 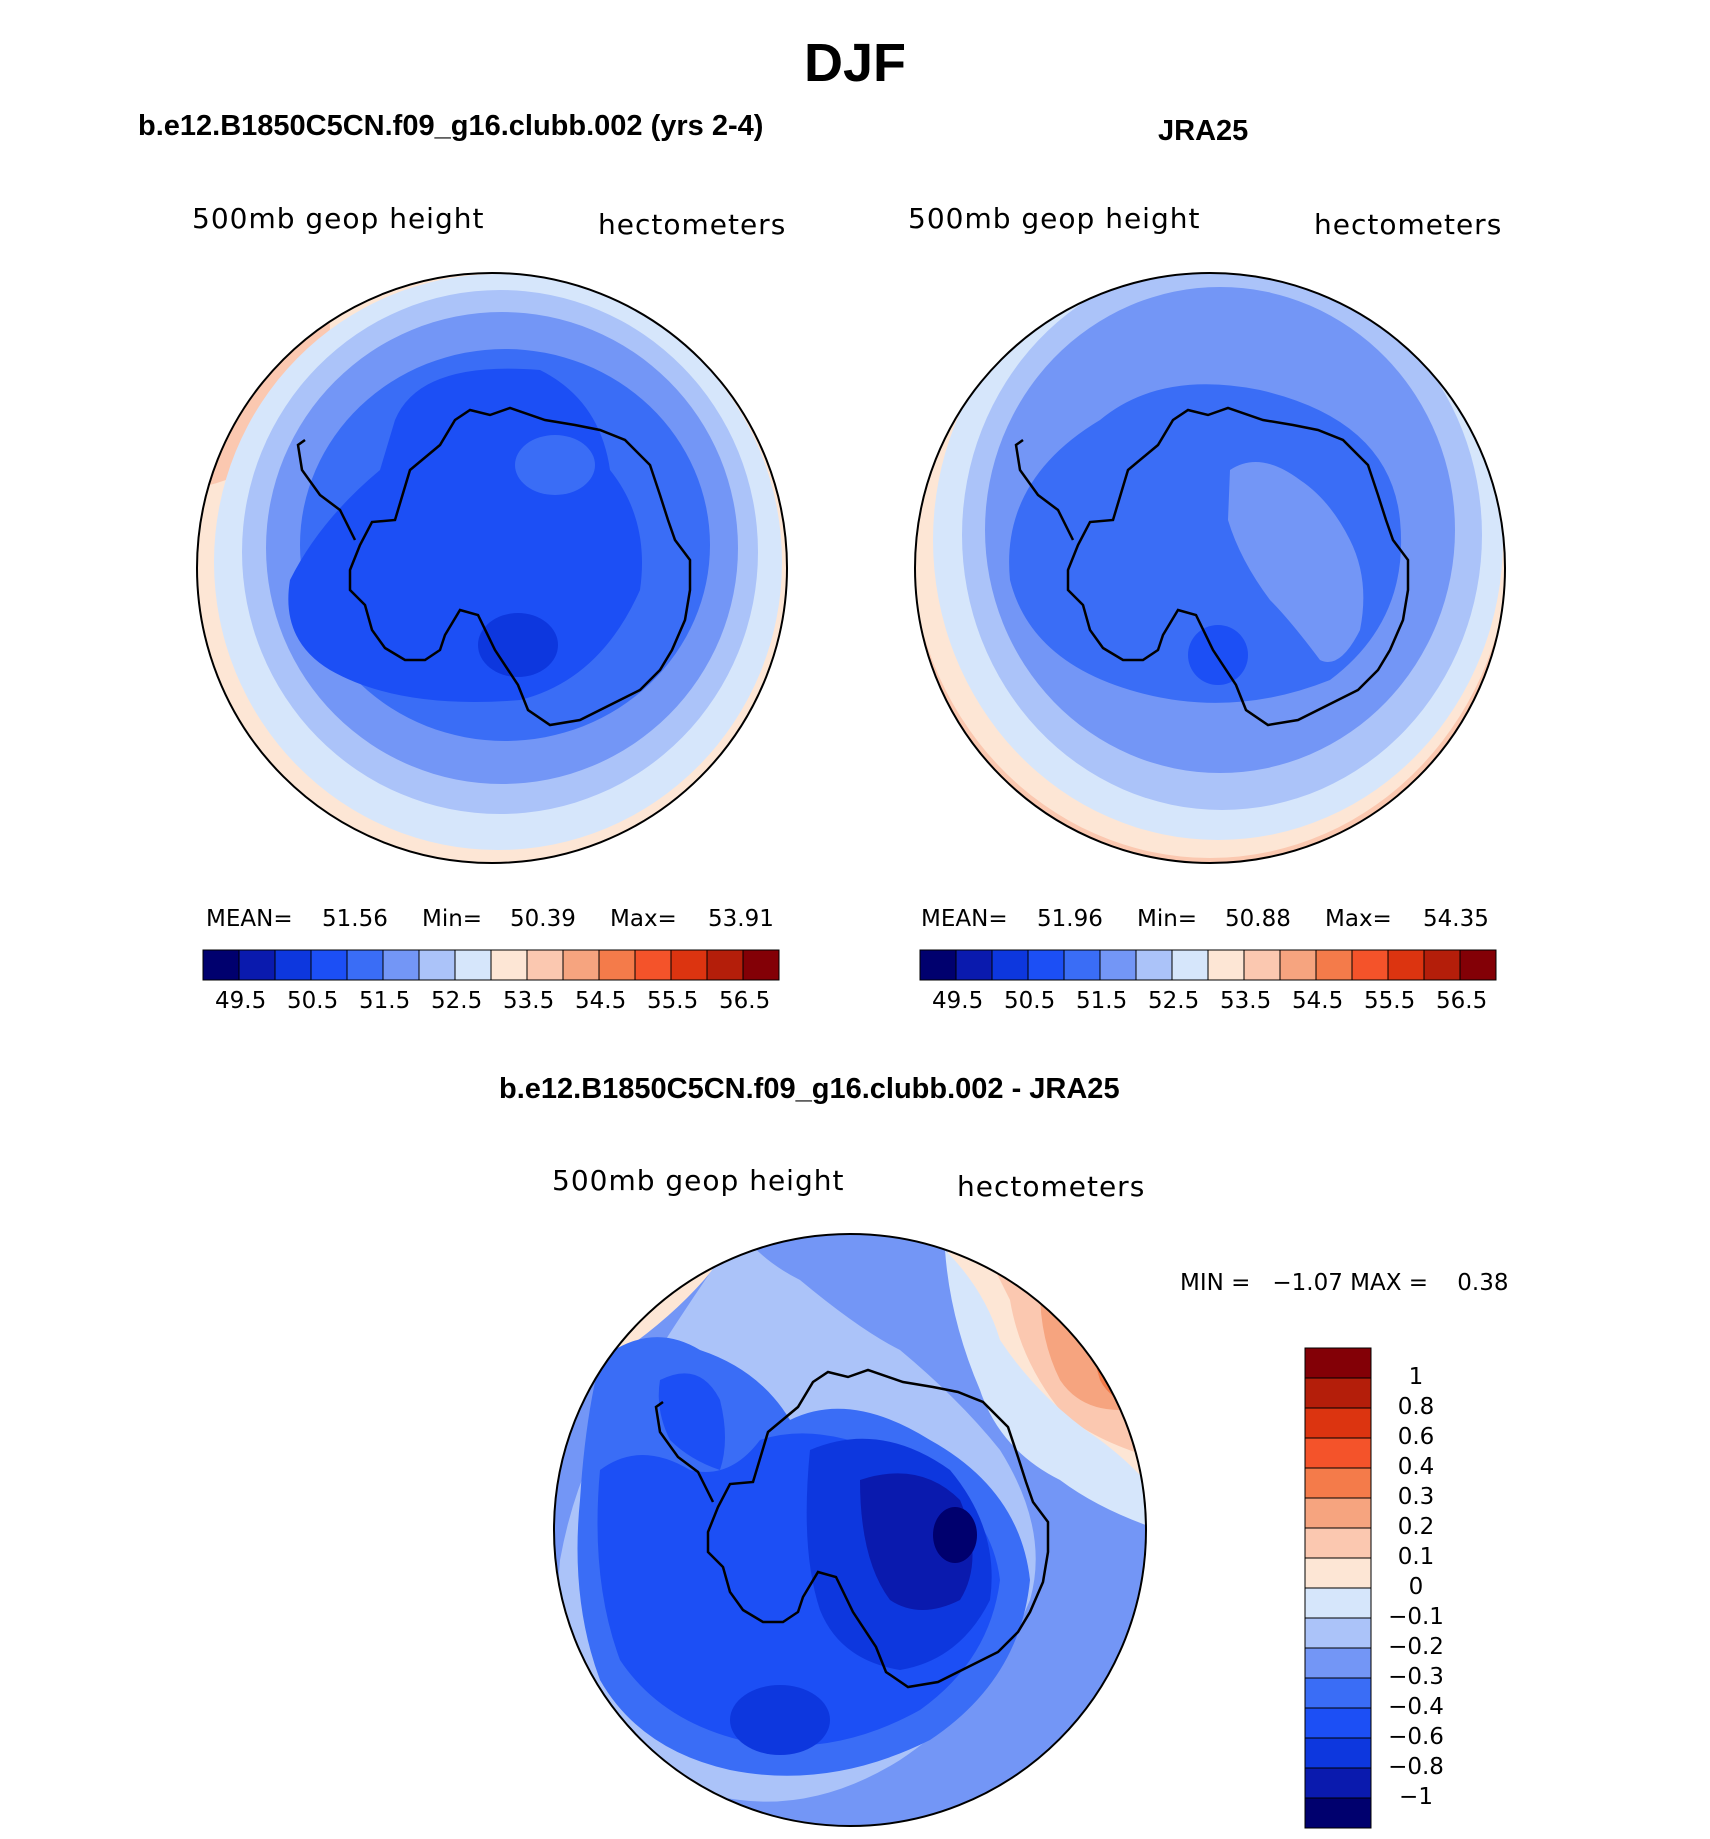 What do you see at coordinates (1416, 1437) in the screenshot?
I see `diff-colorbar-tick-label: 0.6` at bounding box center [1416, 1437].